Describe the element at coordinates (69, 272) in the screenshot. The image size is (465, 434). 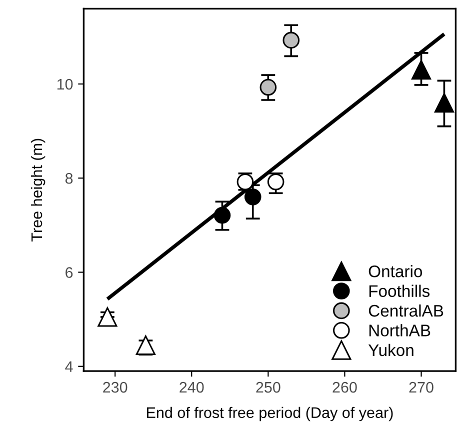
I see `y-tick-label: 6` at that location.